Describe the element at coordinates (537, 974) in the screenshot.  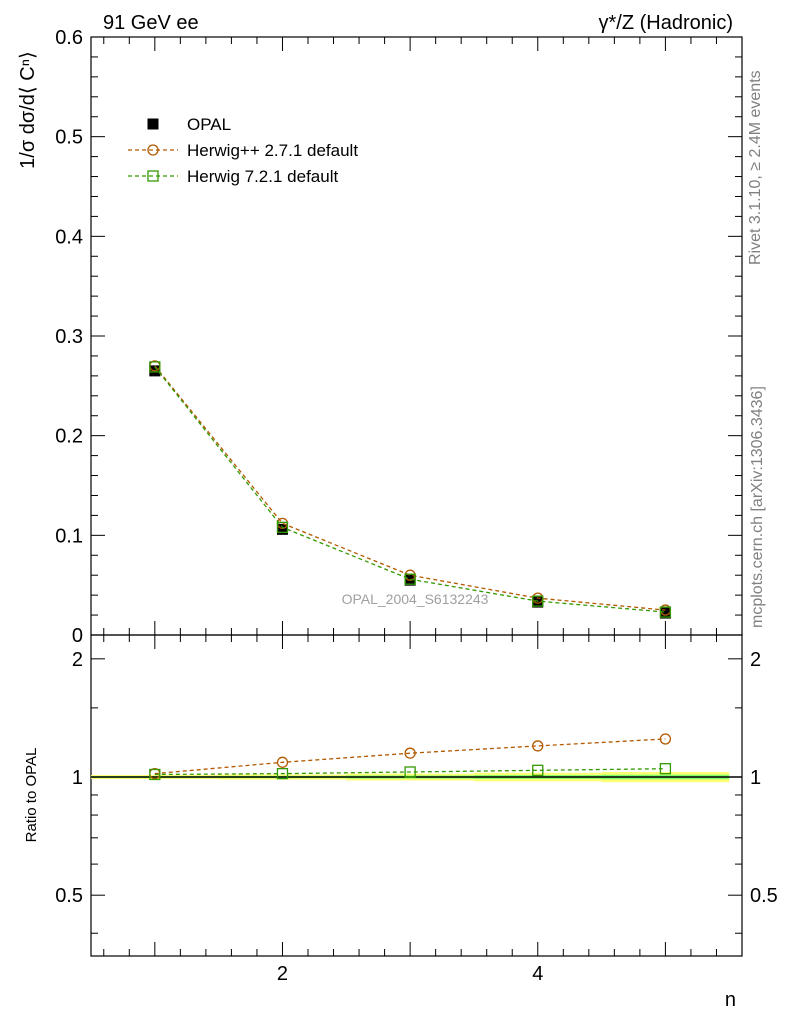
I see `x-tick-label: 4` at that location.